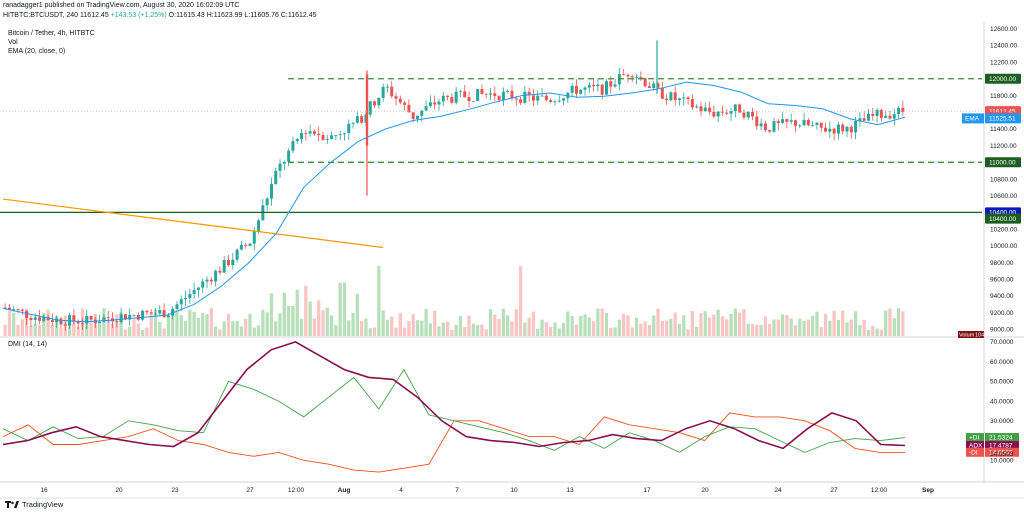  What do you see at coordinates (34, 504) in the screenshot?
I see `tradingview-footer: TradingView` at bounding box center [34, 504].